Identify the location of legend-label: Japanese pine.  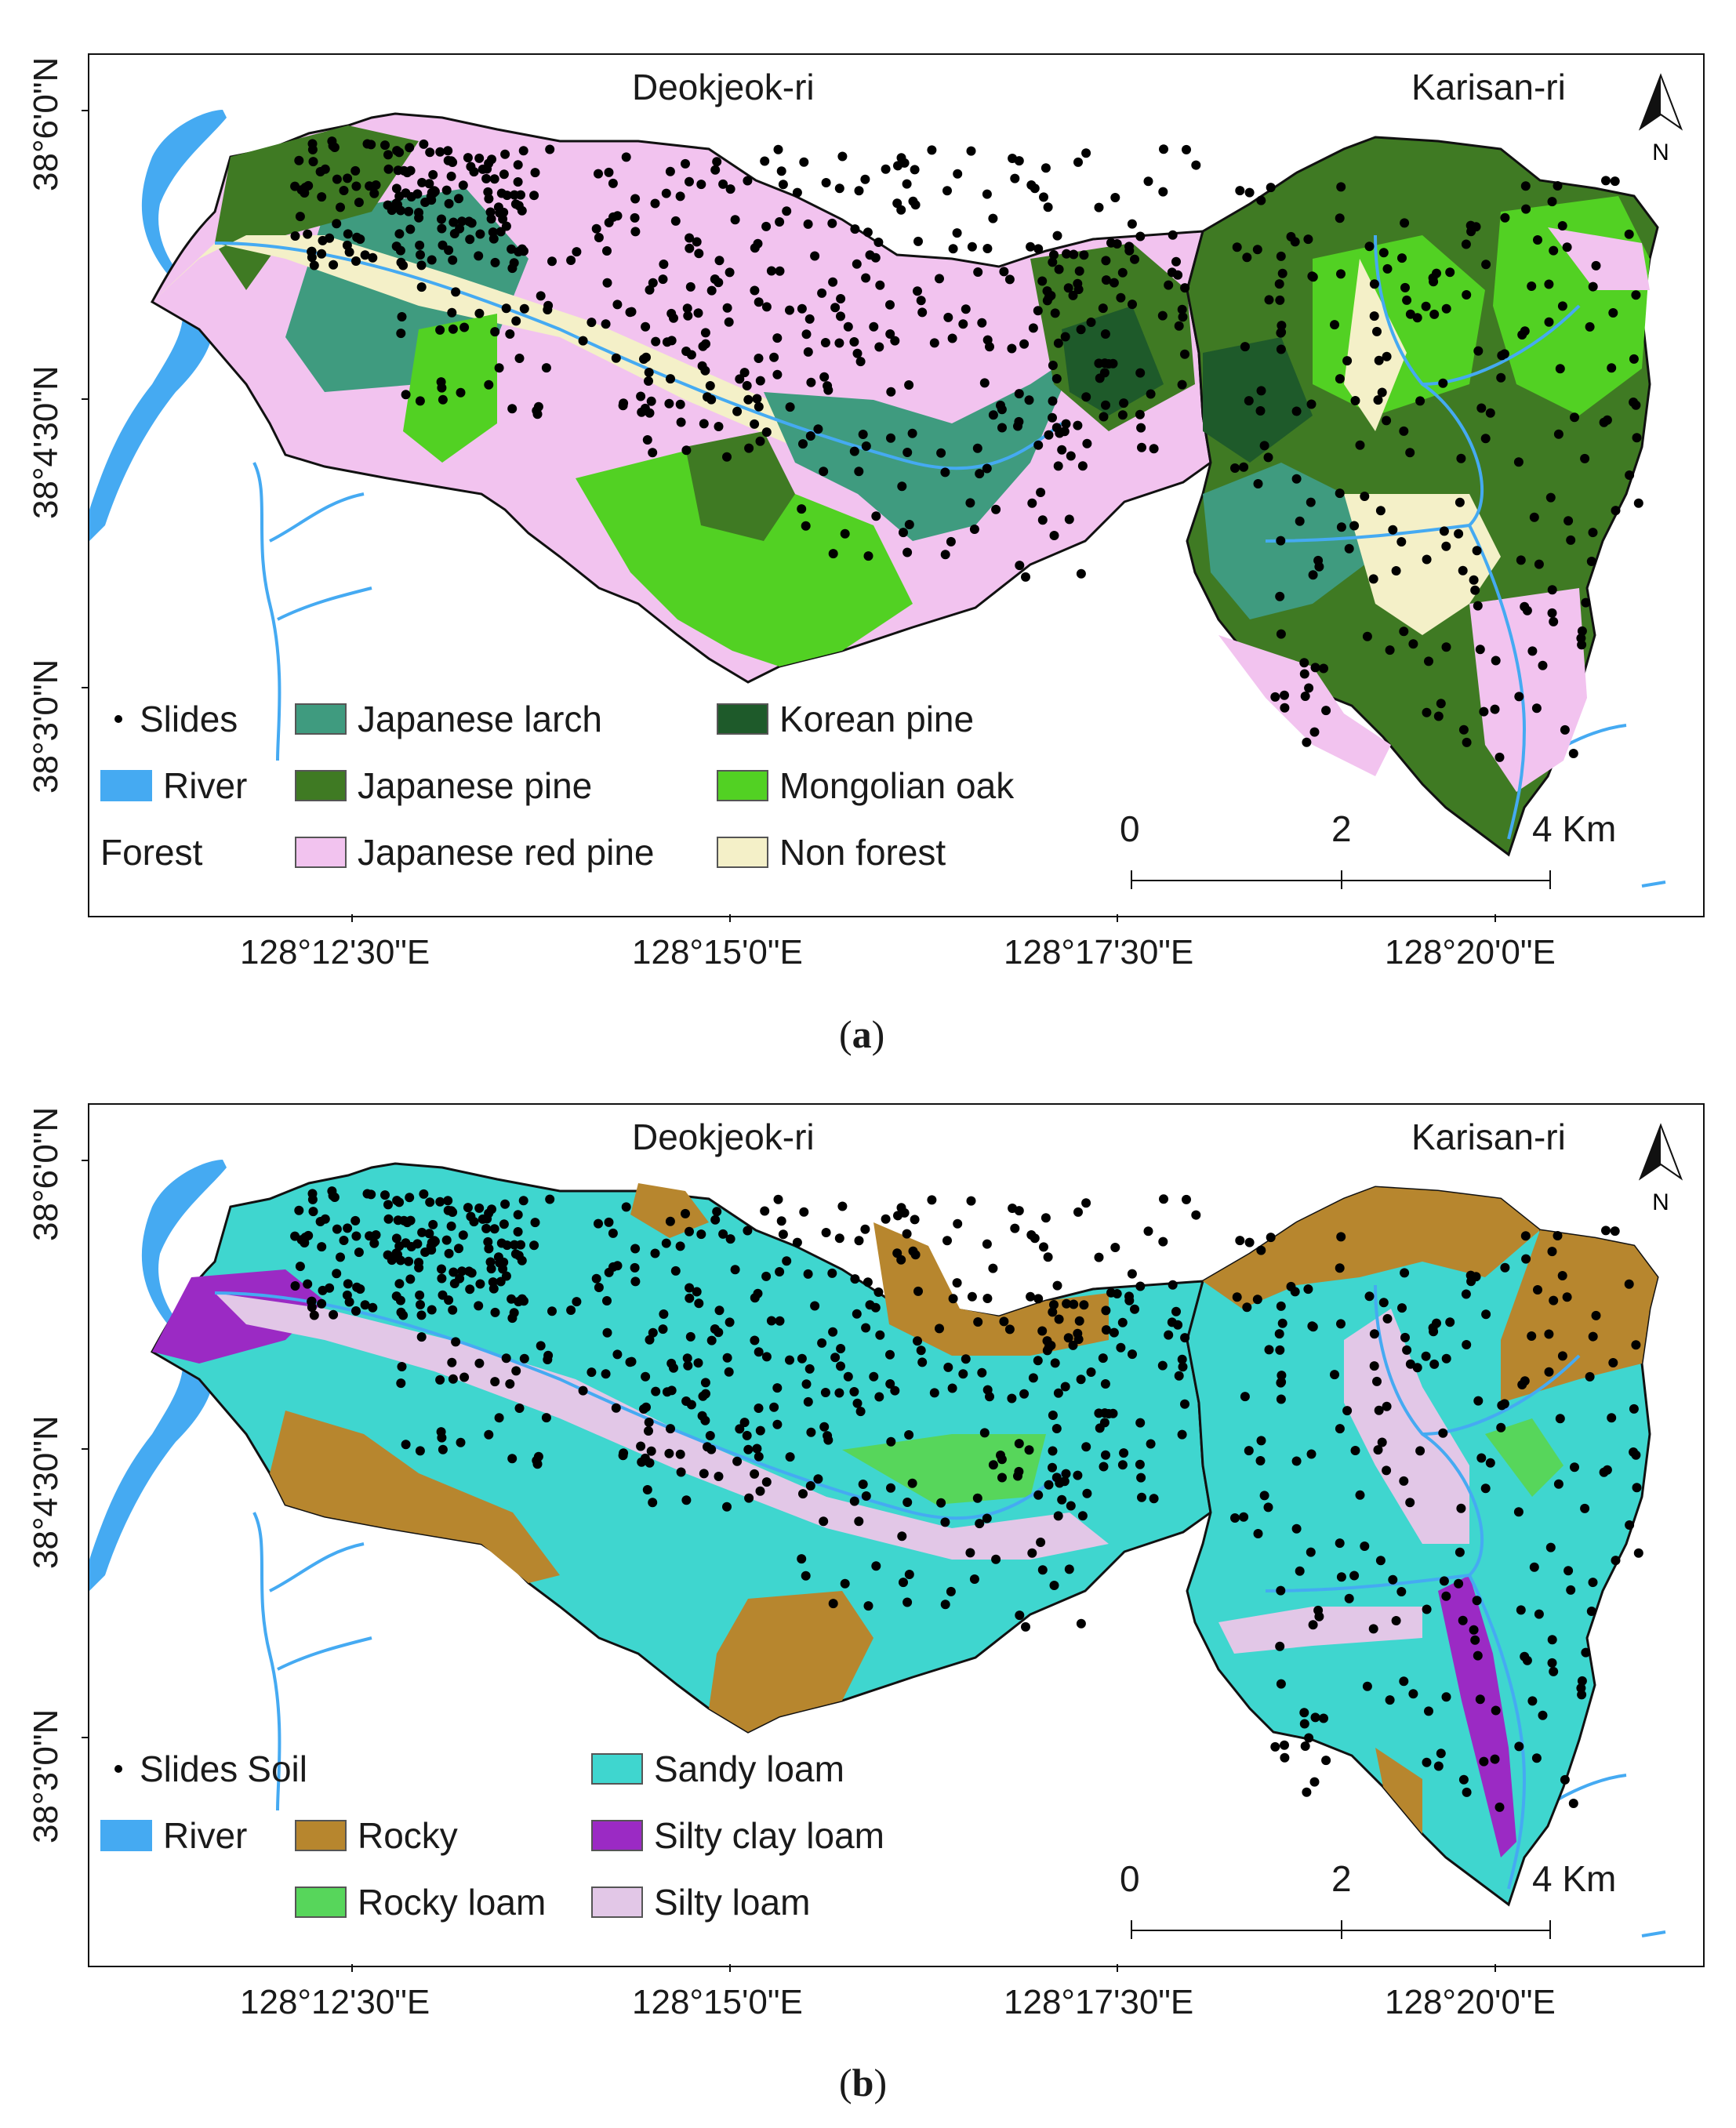
(475, 785).